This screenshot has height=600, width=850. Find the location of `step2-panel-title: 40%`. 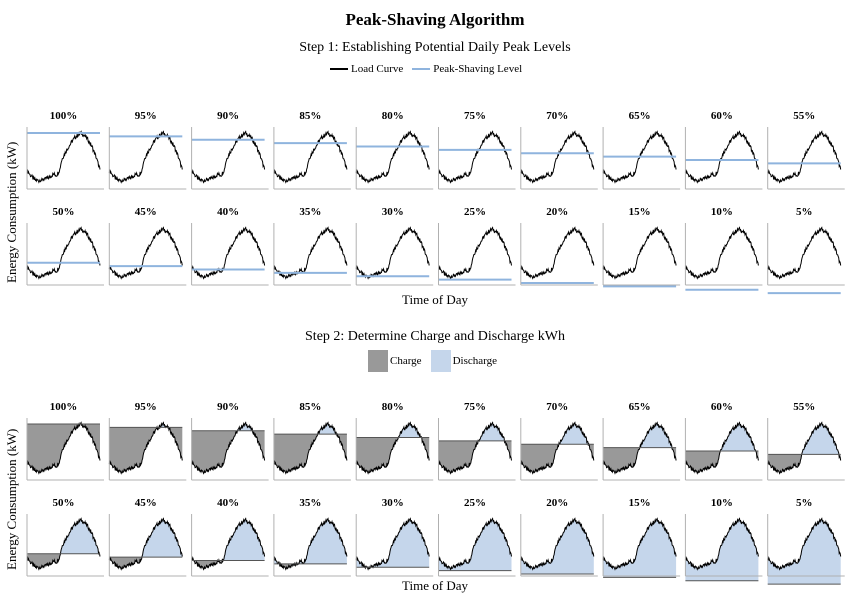

step2-panel-title: 40% is located at coordinates (228, 503).